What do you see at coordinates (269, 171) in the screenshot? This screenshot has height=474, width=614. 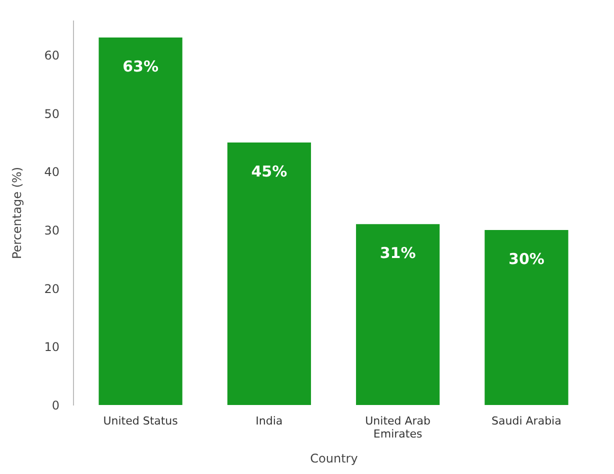 I see `data-label: 45%` at bounding box center [269, 171].